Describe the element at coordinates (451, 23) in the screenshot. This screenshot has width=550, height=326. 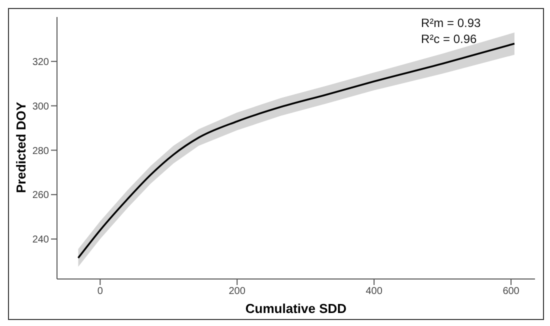
I see `annotation: R²m = 0.93` at that location.